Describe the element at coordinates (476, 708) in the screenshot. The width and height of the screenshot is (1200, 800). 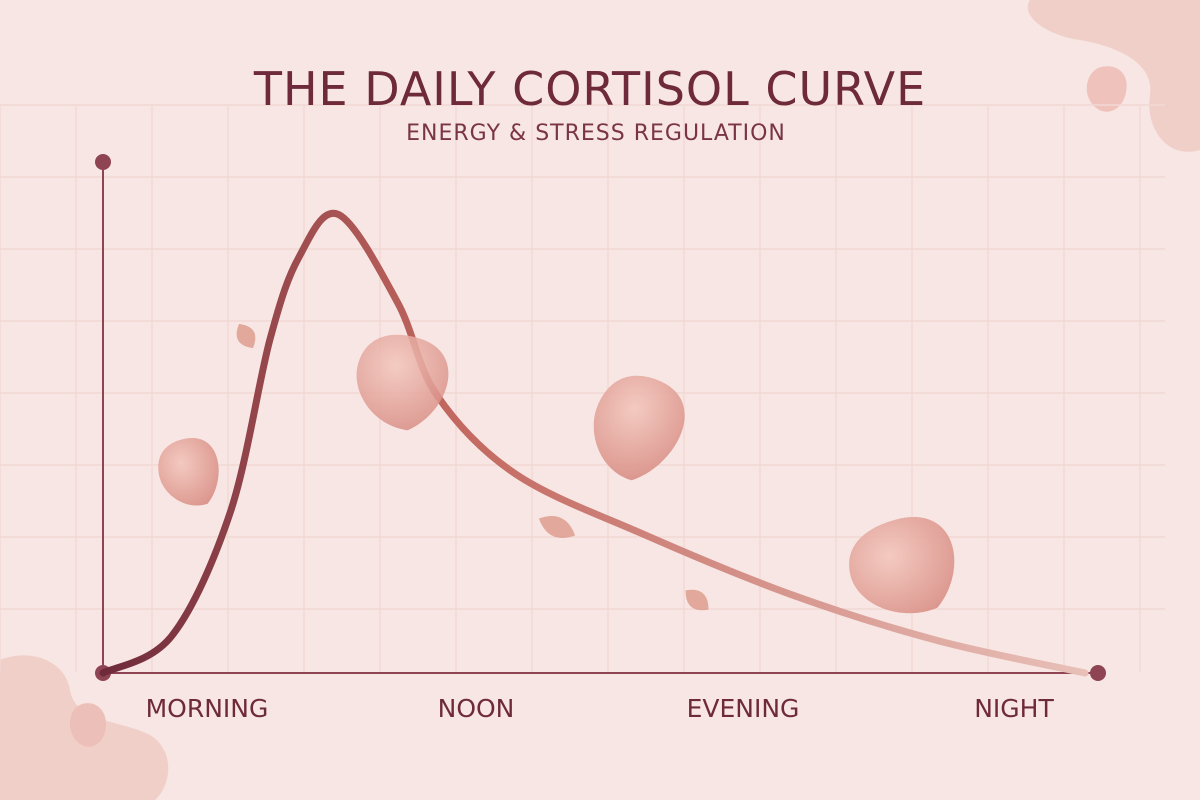
I see `x-tick-noon: NOON` at that location.